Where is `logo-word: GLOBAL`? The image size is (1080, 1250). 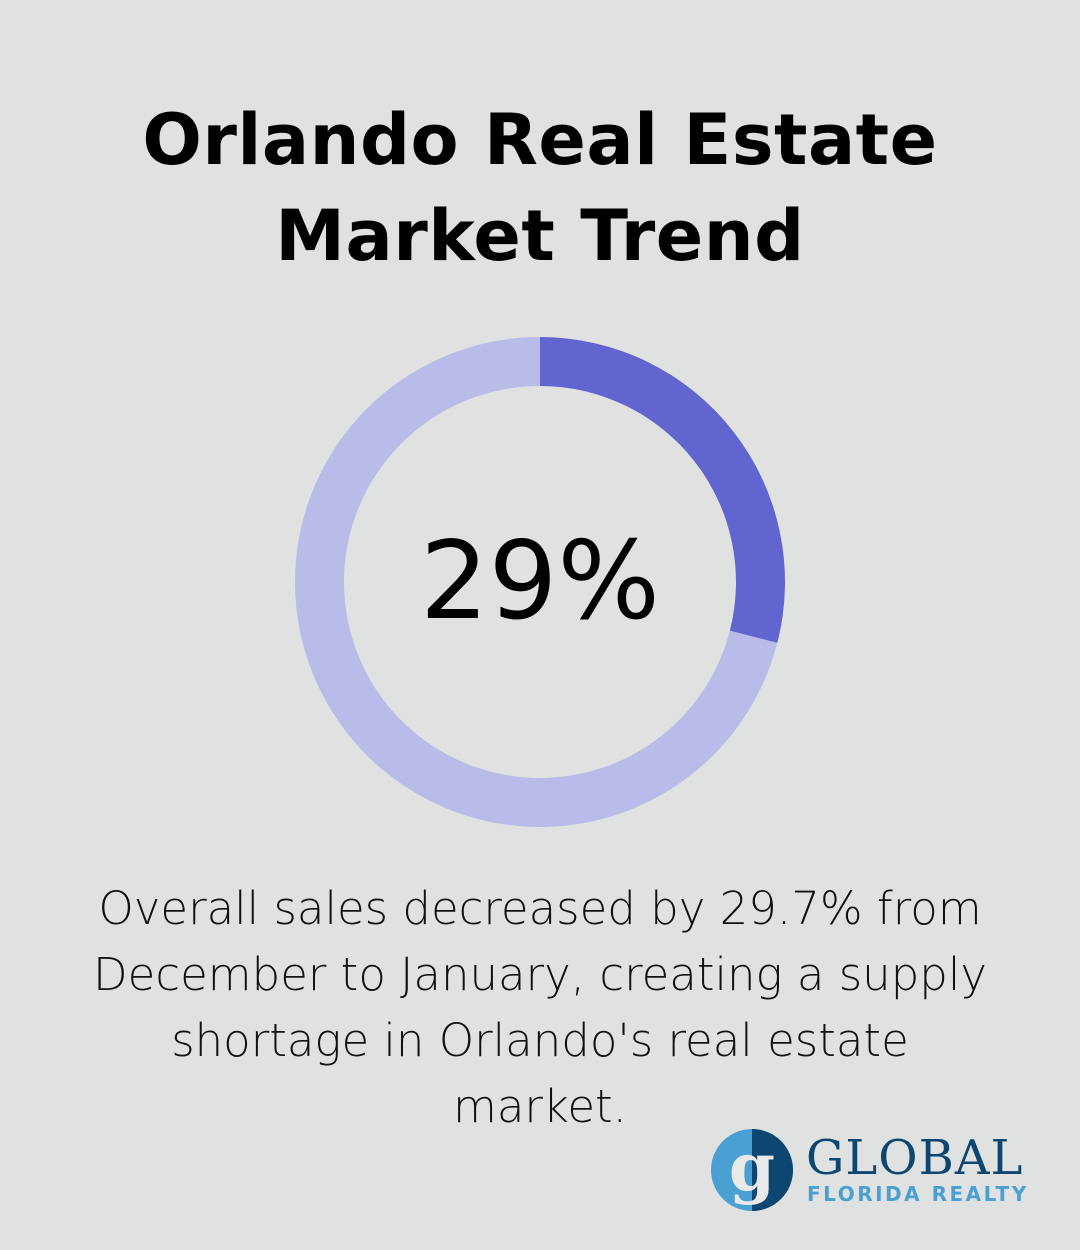 logo-word: GLOBAL is located at coordinates (915, 1158).